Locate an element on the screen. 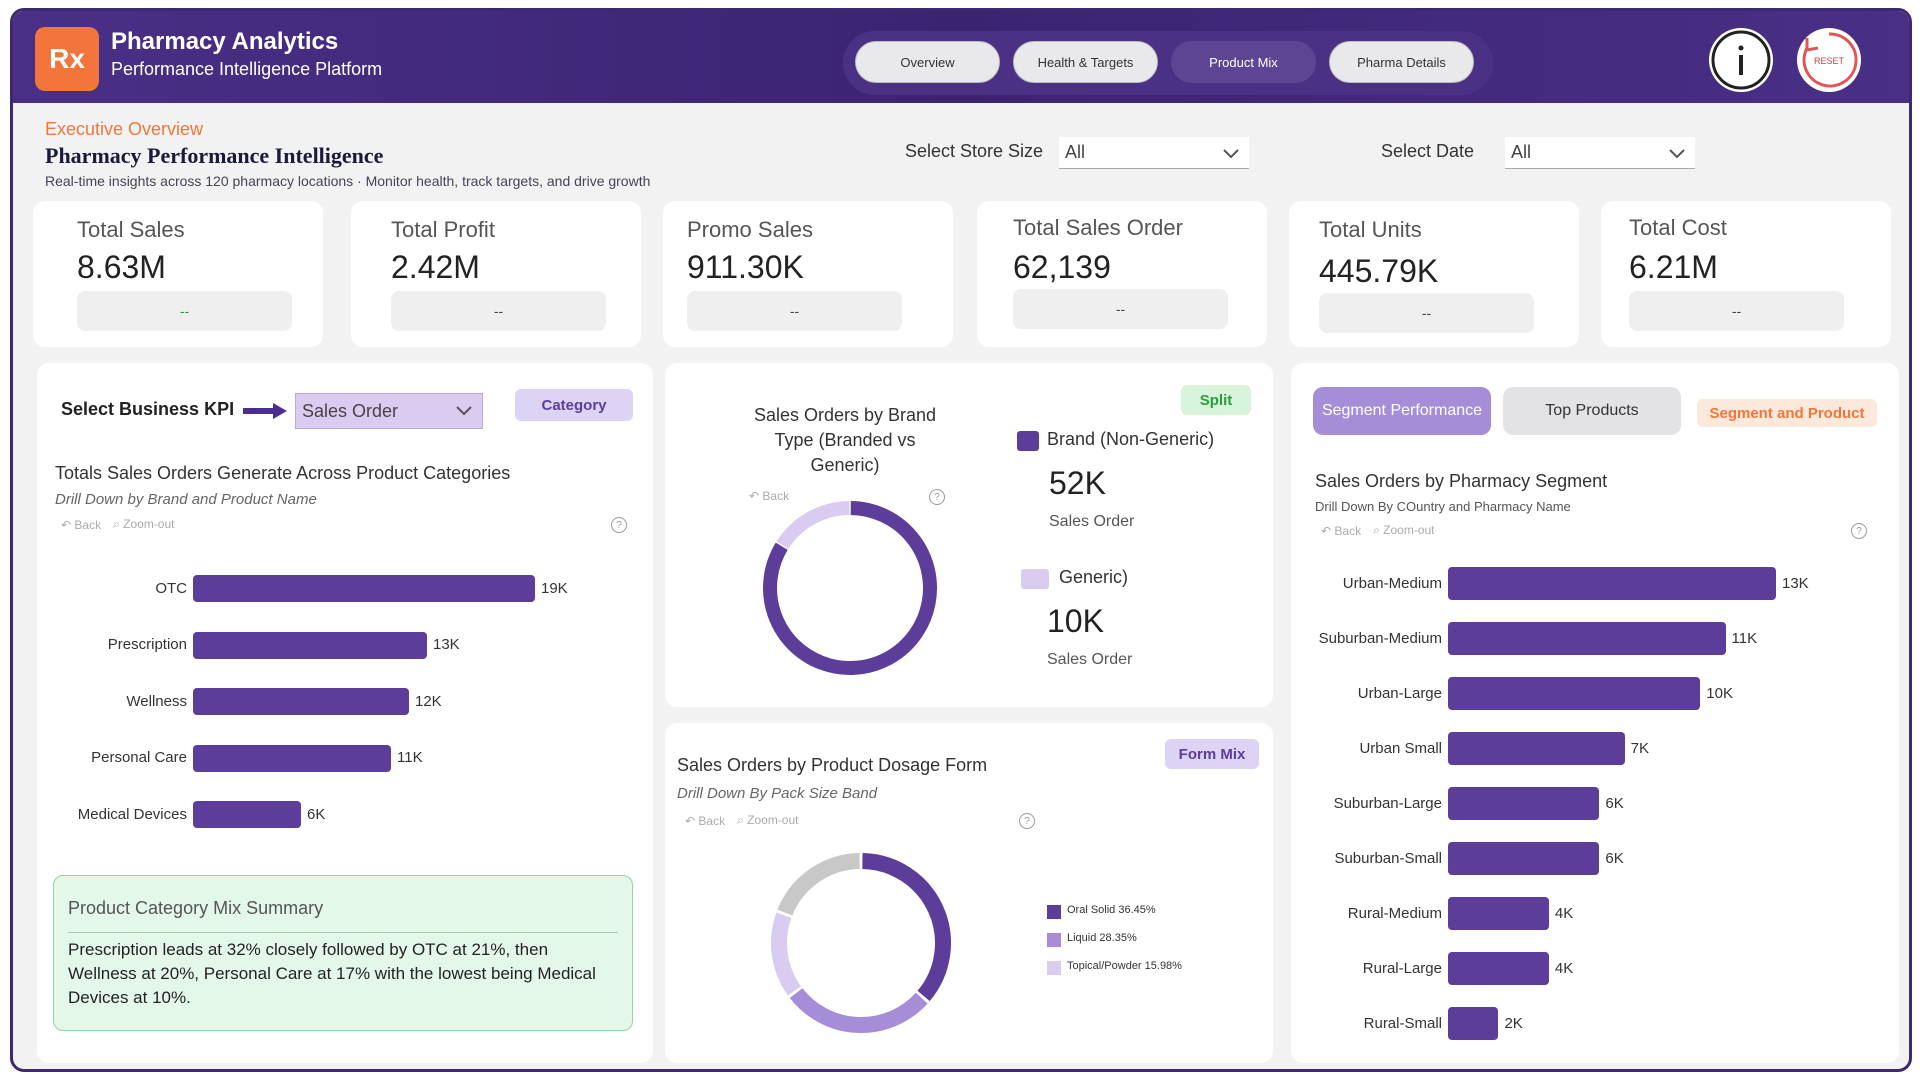 The width and height of the screenshot is (1920, 1080). category-chart-subtitle: Drill Down by Brand and Product Name is located at coordinates (186, 499).